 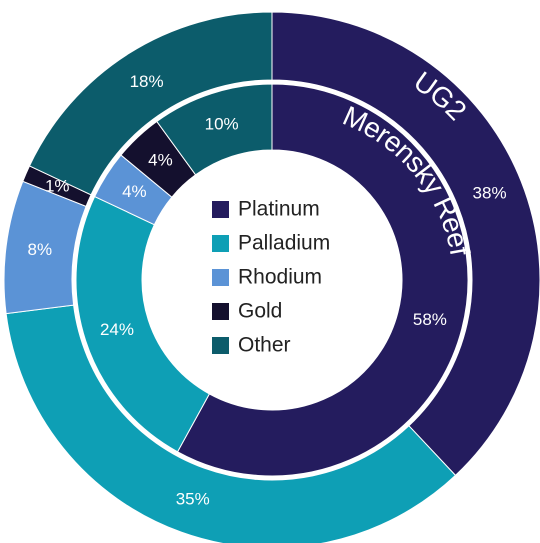 I want to click on legend: Platinum Palladium Rhodium Gold Other, so click(x=271, y=277).